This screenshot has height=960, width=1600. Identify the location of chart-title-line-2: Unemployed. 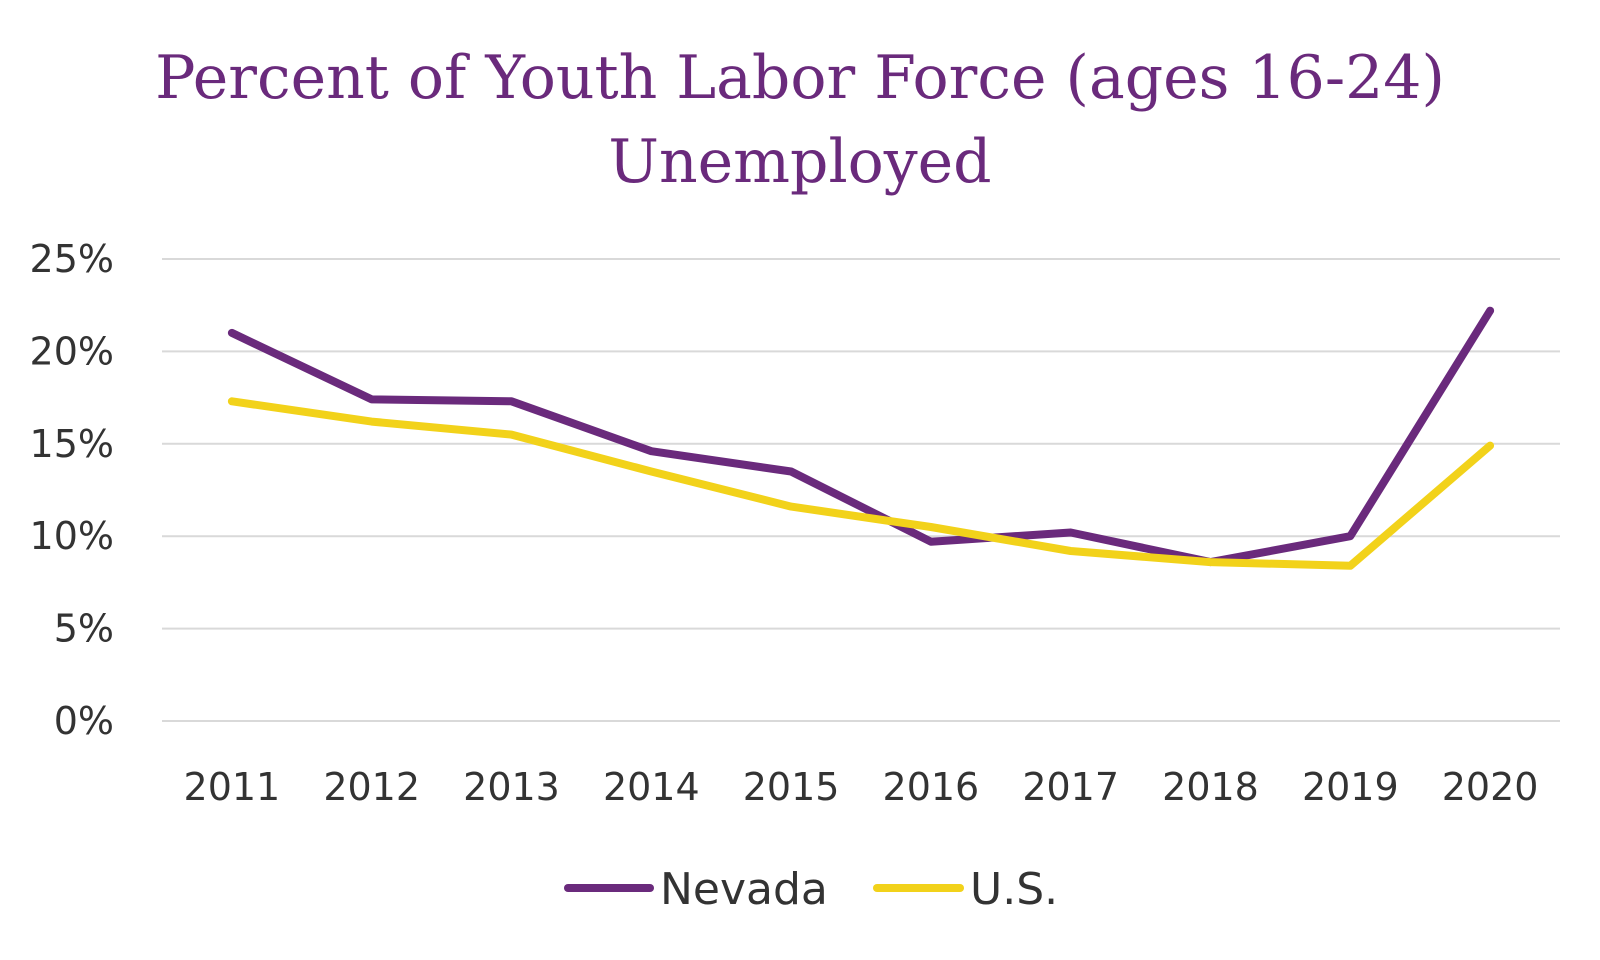
(800, 162).